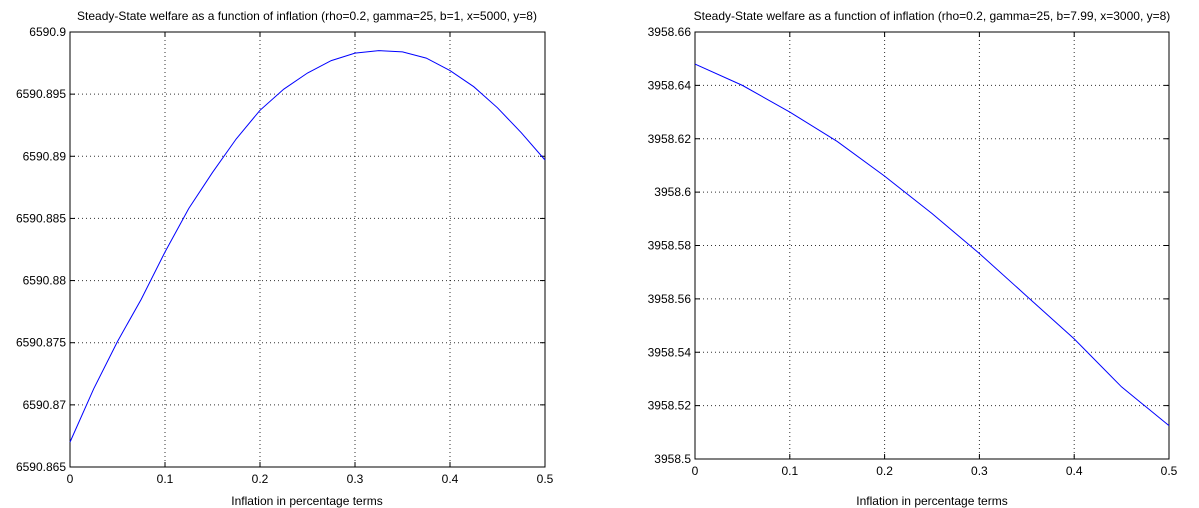 The width and height of the screenshot is (1199, 508). What do you see at coordinates (670, 139) in the screenshot?
I see `y-tick-label: 3958.62` at bounding box center [670, 139].